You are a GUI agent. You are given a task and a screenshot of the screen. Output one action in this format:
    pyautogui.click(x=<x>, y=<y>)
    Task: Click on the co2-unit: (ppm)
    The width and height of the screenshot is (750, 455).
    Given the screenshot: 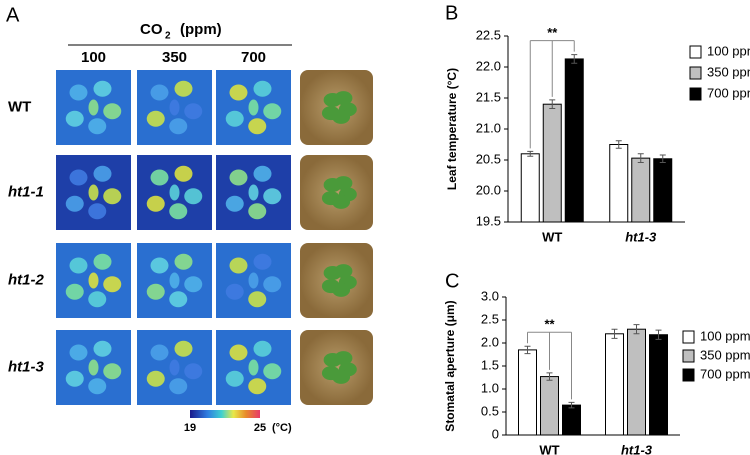 What is the action you would take?
    pyautogui.click(x=201, y=29)
    